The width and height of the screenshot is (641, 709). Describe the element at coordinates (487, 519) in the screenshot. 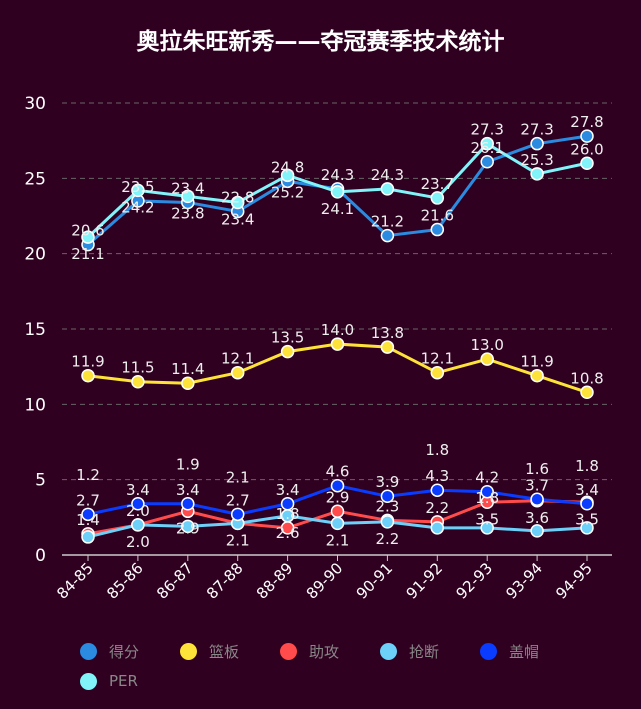

I see `data-label: 3.5` at that location.